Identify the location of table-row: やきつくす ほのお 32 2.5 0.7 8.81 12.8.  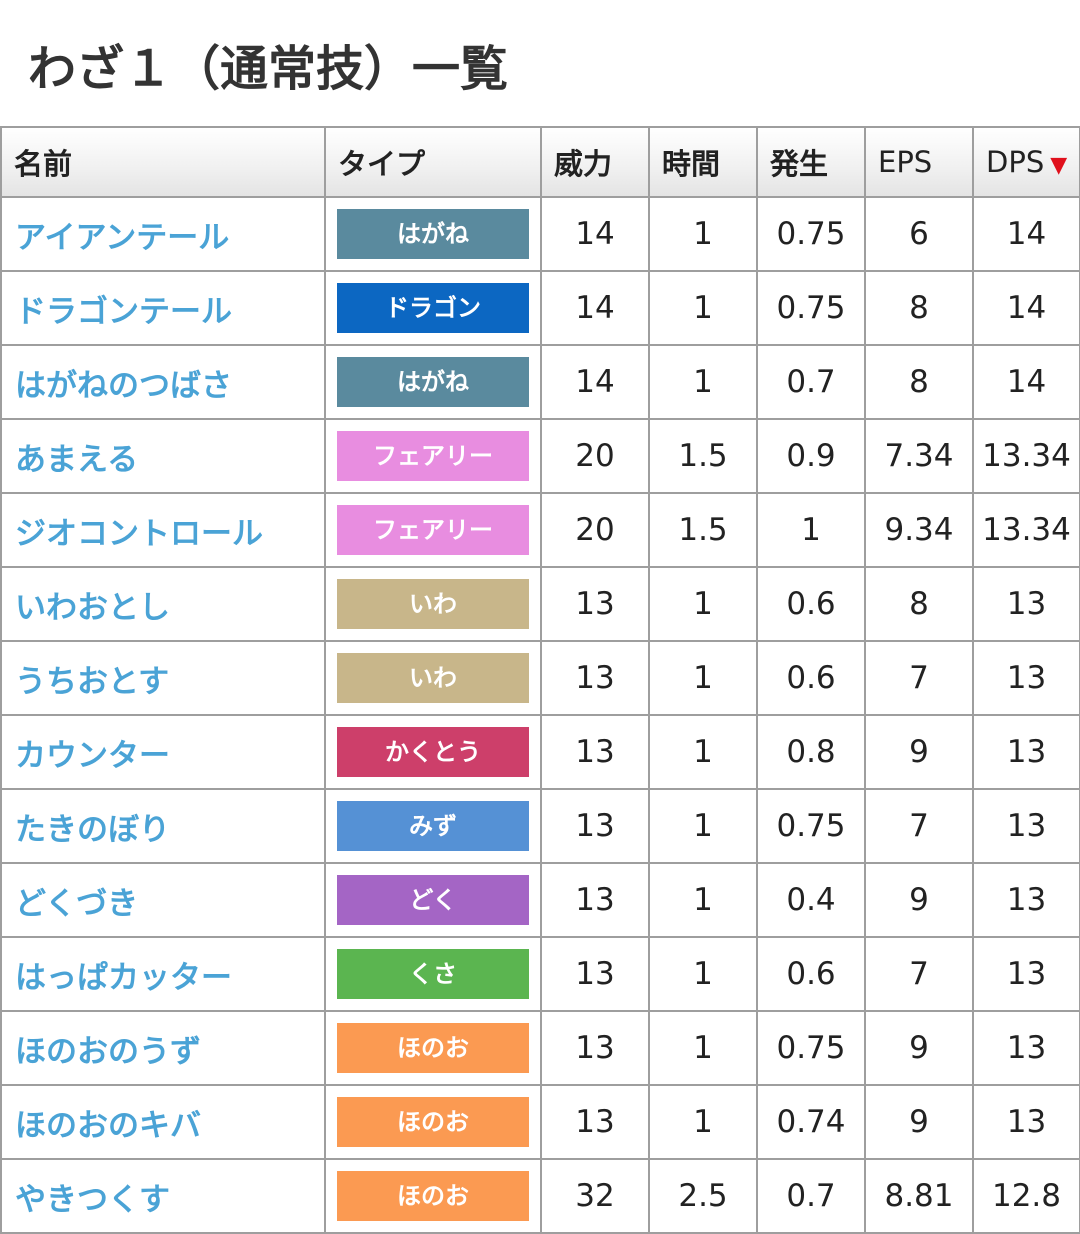
(540, 1196).